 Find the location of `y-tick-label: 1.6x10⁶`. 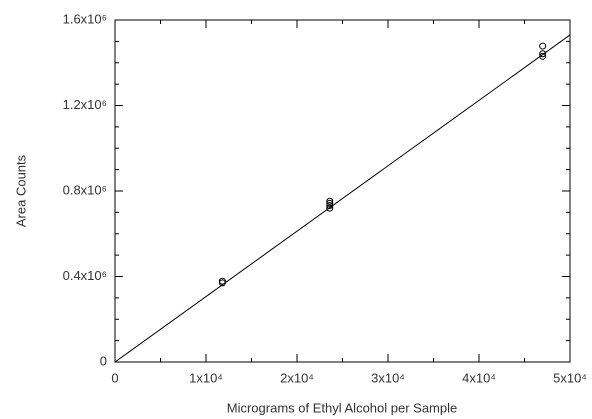

y-tick-label: 1.6x10⁶ is located at coordinates (85, 18).